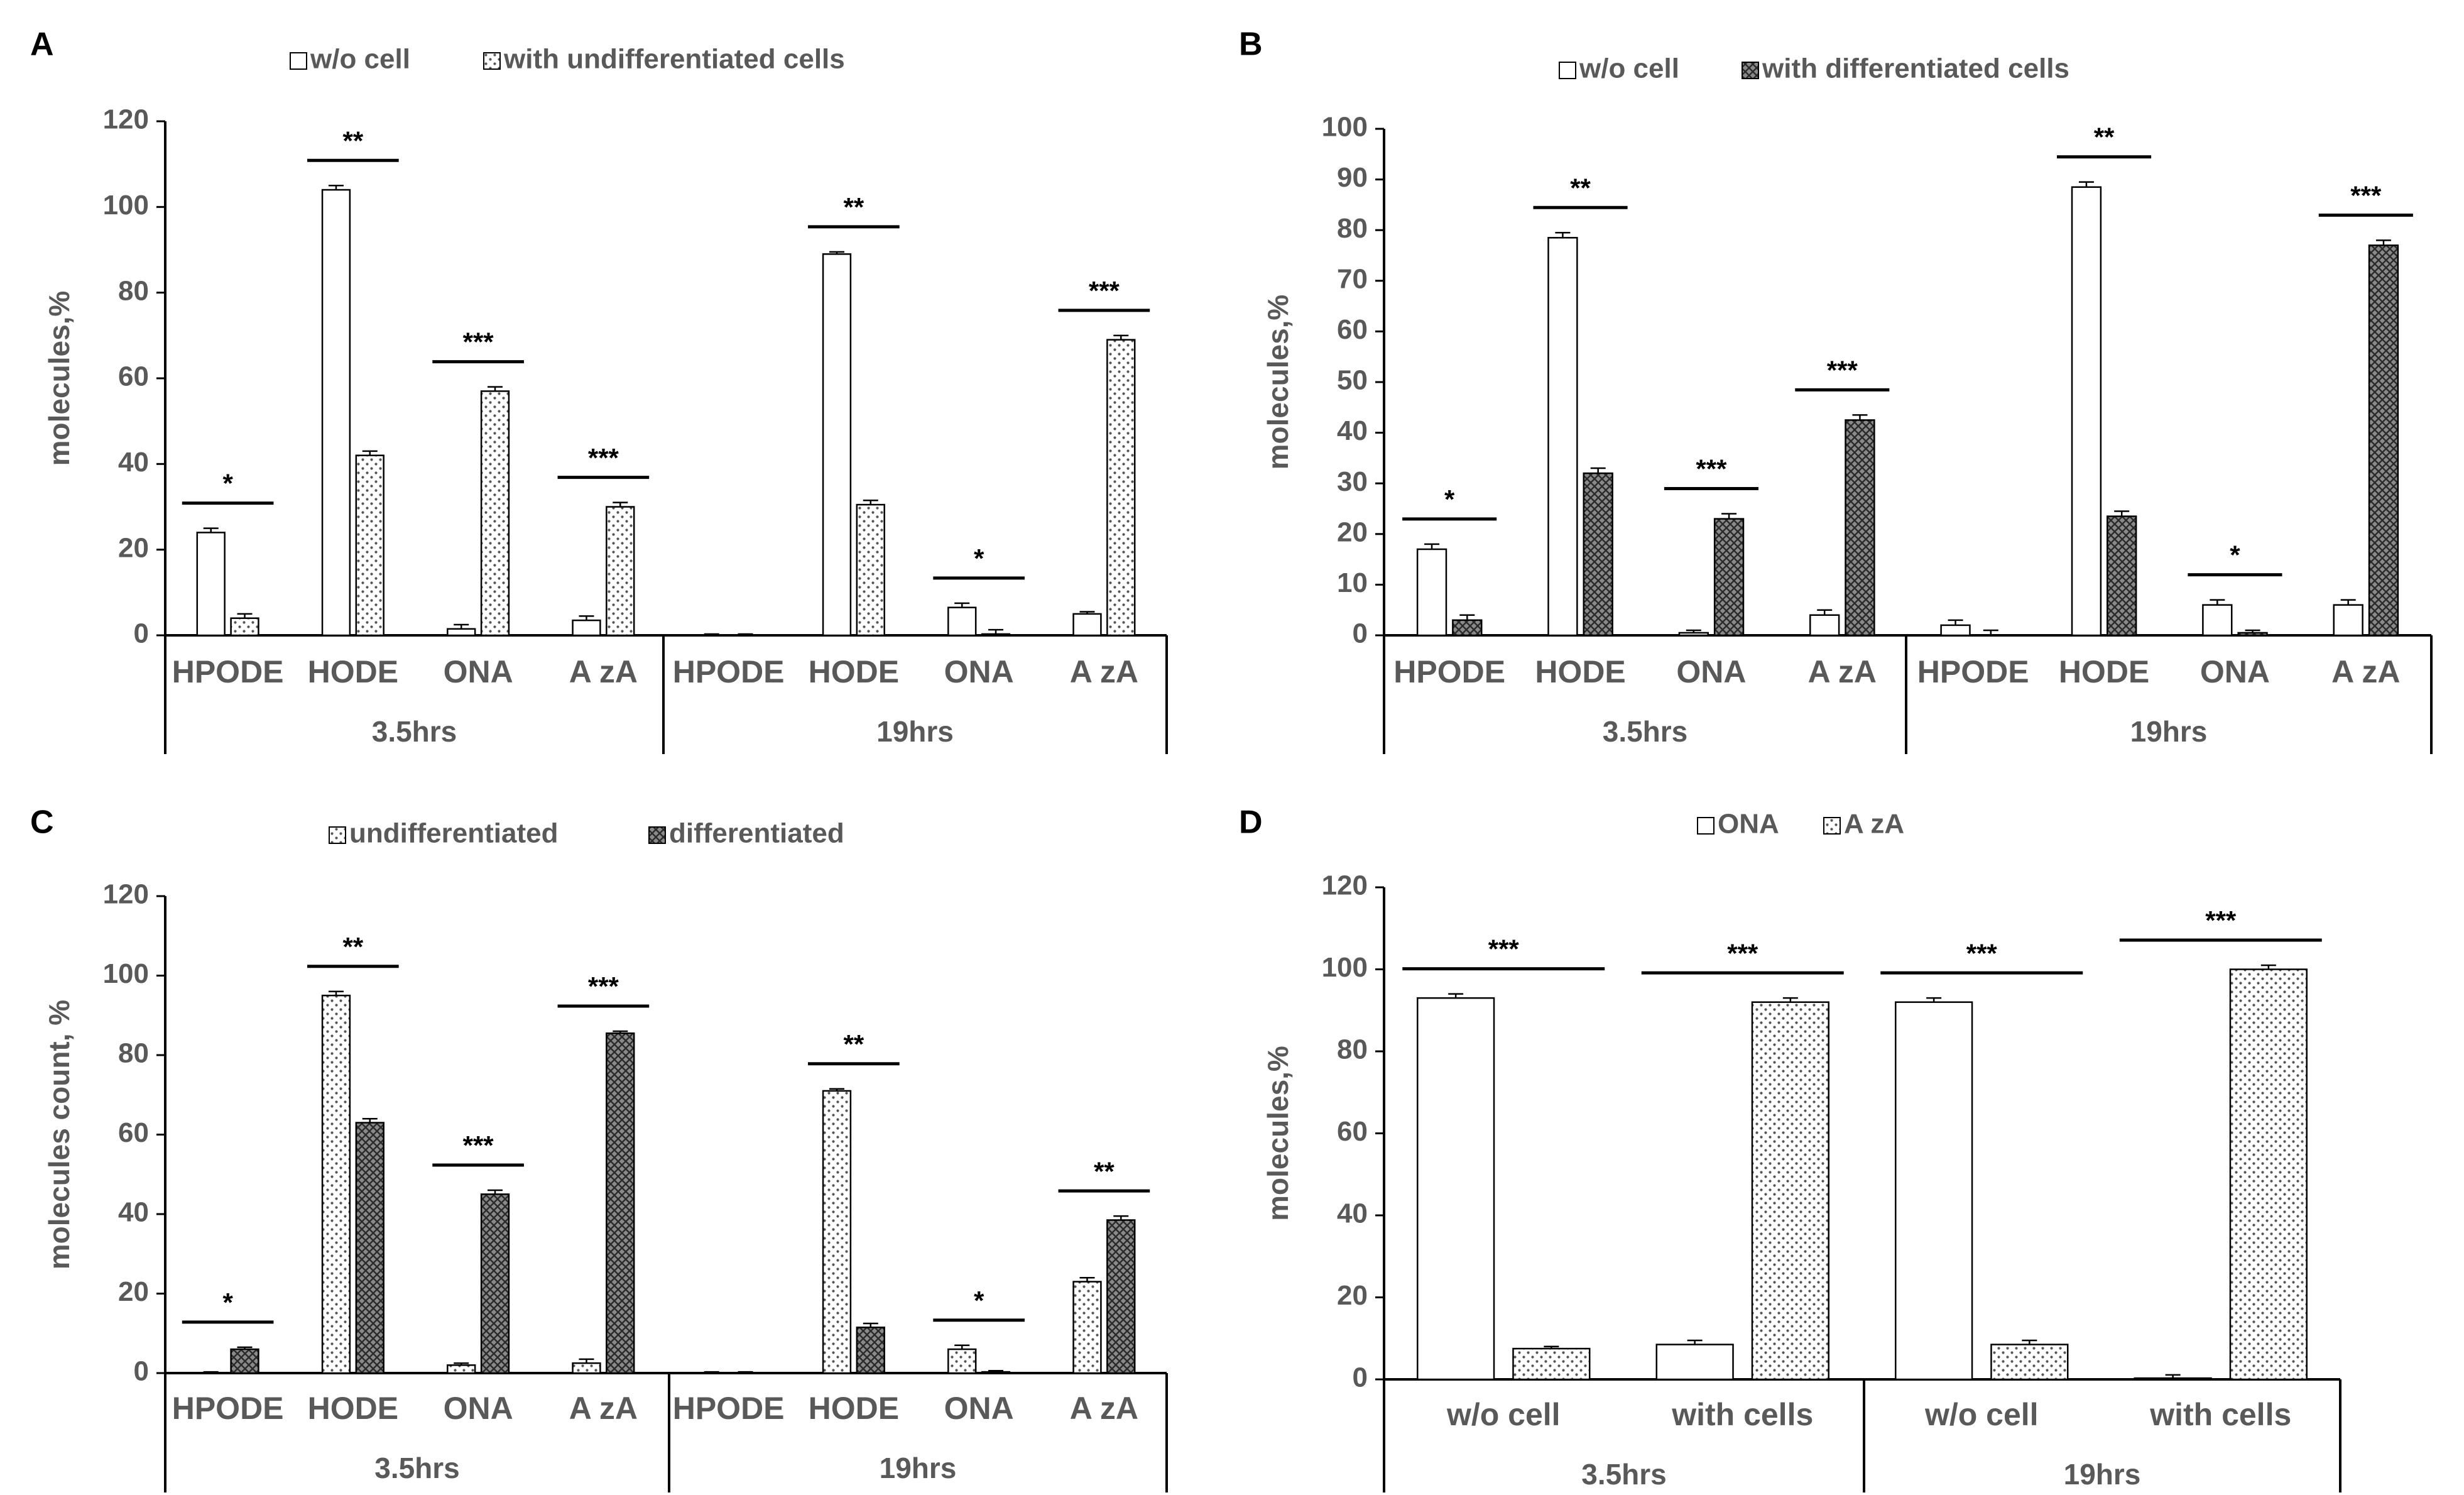  I want to click on panel-b-sig-label-8: ***, so click(2366, 195).